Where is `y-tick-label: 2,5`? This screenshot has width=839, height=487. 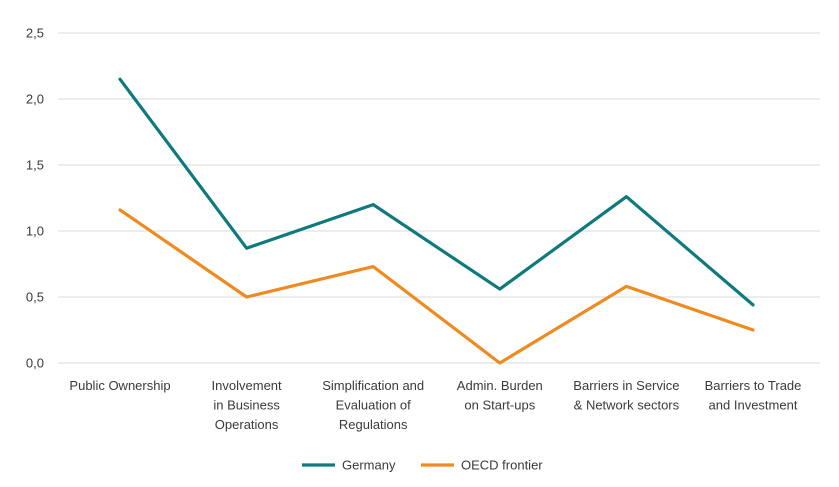
y-tick-label: 2,5 is located at coordinates (35, 33).